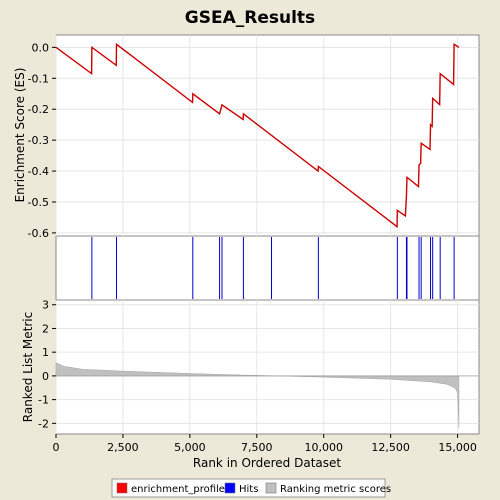  Describe the element at coordinates (45, 376) in the screenshot. I see `metric-y-tick-label: 0` at that location.